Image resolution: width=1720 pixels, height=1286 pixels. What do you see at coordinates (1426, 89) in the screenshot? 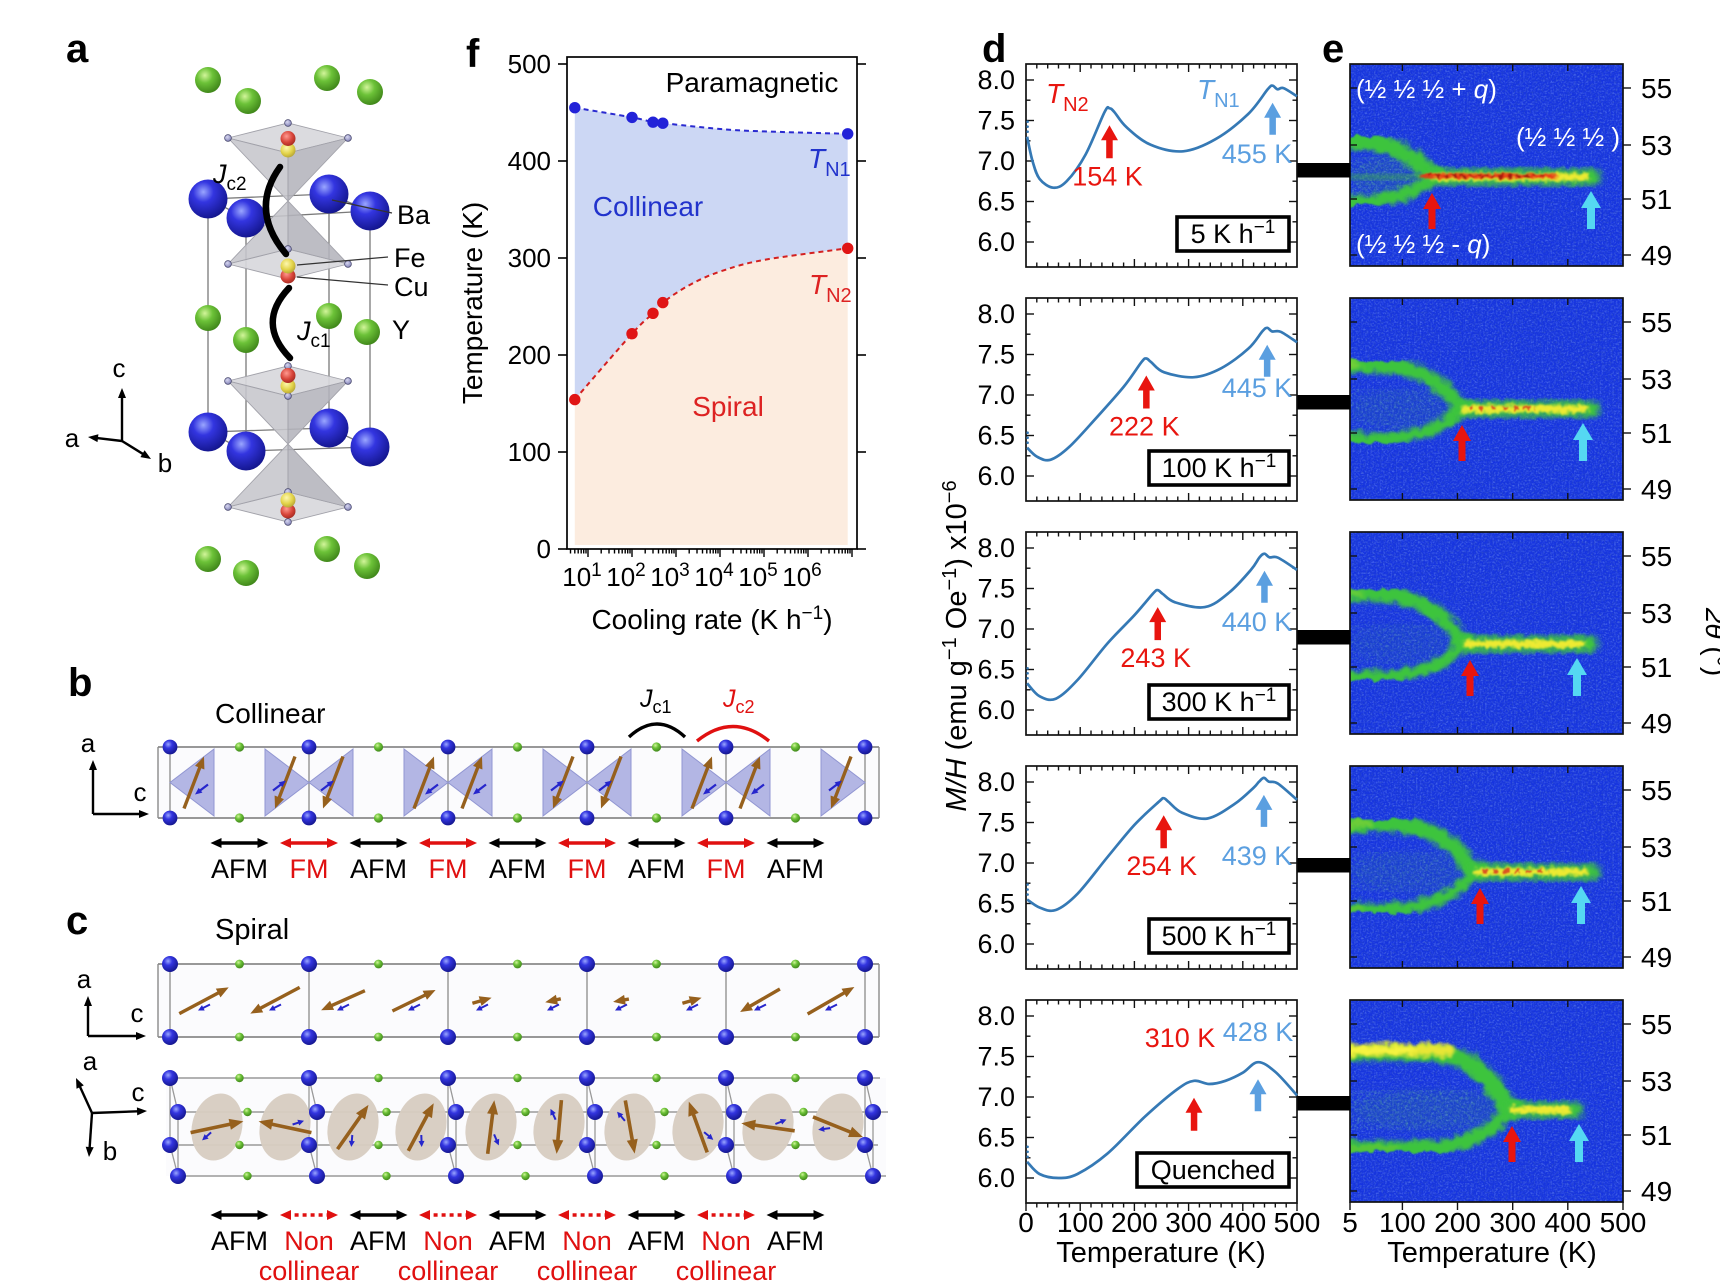
I see `svg-text: (½ ½ ½ + q)` at bounding box center [1426, 89].